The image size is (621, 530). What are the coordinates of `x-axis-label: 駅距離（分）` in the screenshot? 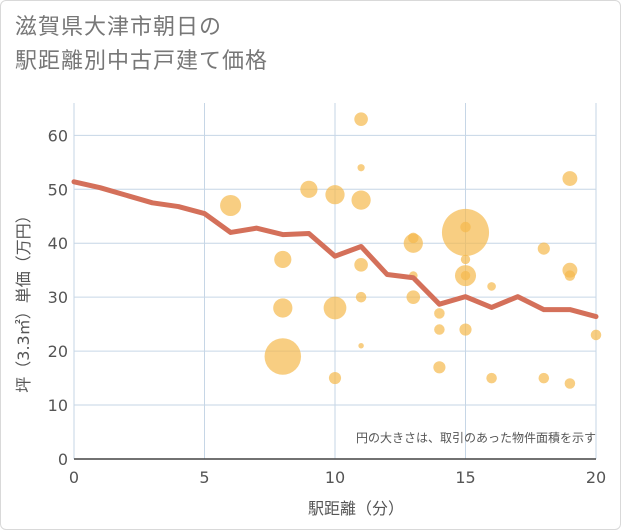 It's located at (356, 508).